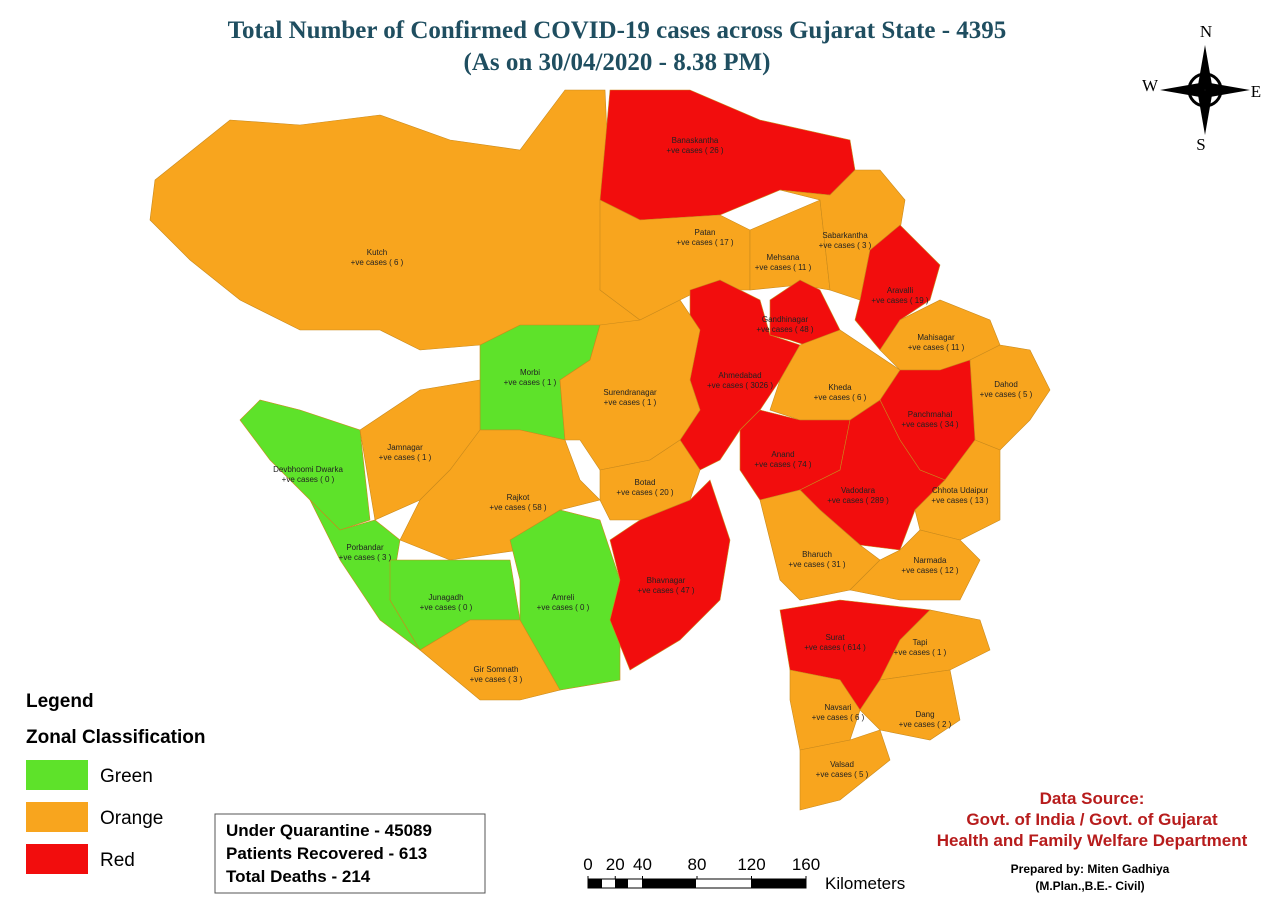 Image resolution: width=1280 pixels, height=905 pixels. I want to click on district-name: Narmada, so click(930, 560).